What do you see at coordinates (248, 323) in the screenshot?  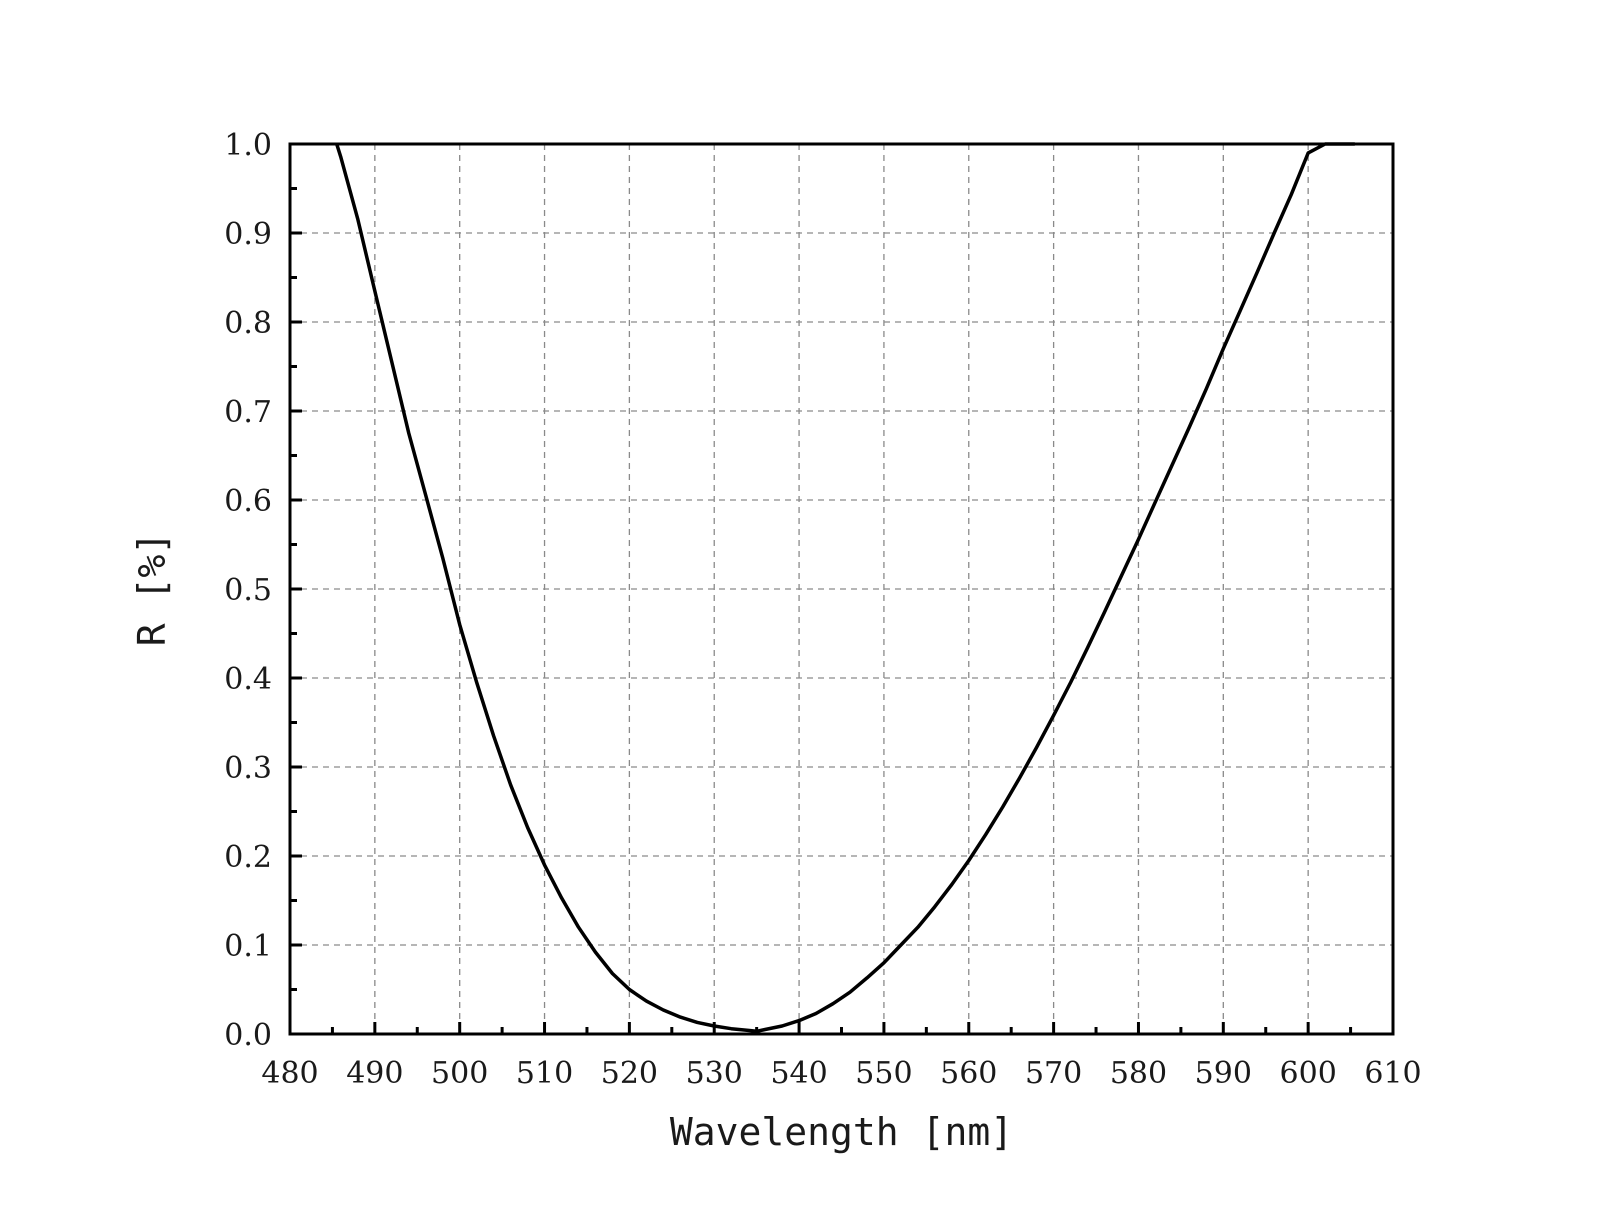 I see `y-tick-label: 0.8` at bounding box center [248, 323].